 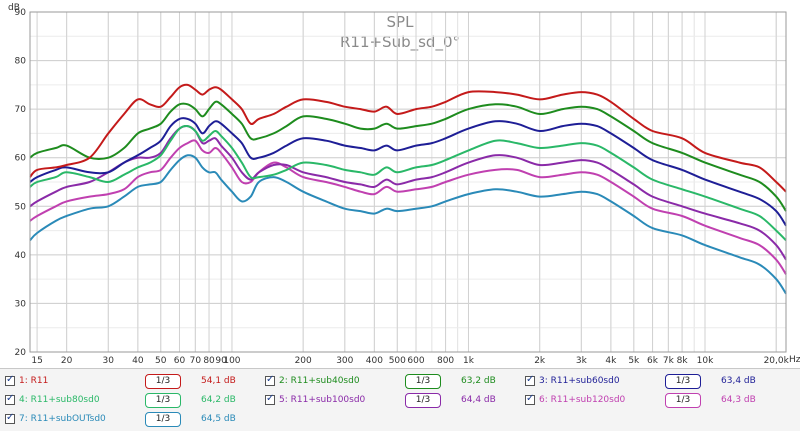 I want to click on chart-title: SPL, so click(x=401, y=22).